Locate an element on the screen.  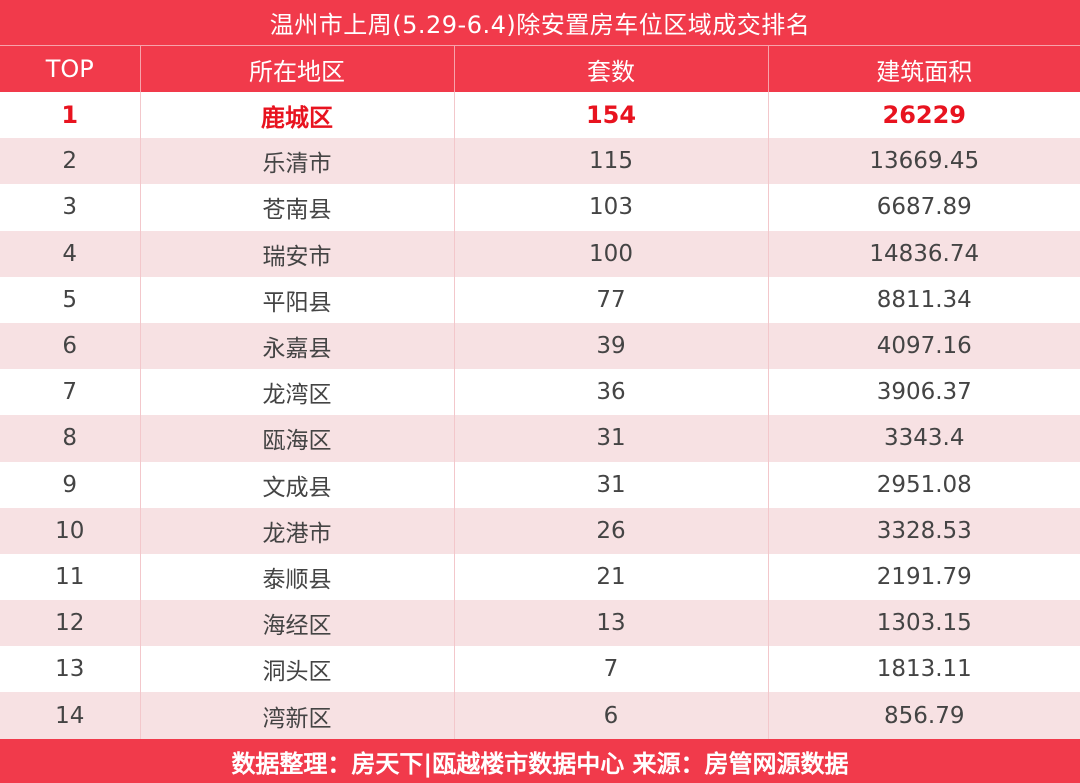
rank-cell: 3 is located at coordinates (70, 207).